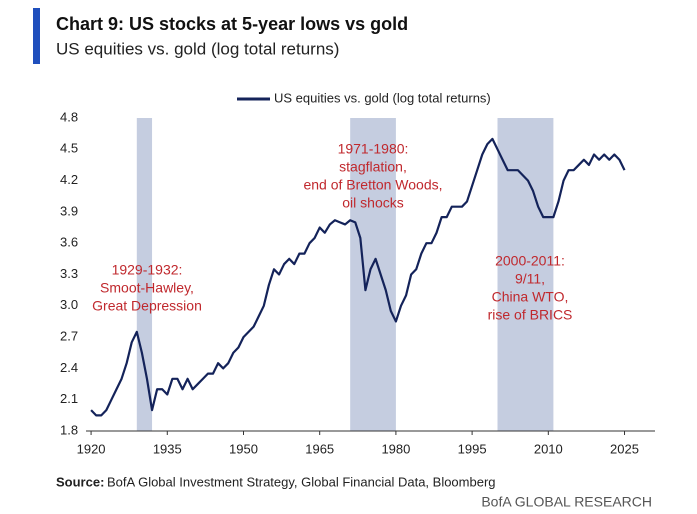 Image resolution: width=697 pixels, height=514 pixels. I want to click on x-tick-label: 1995, so click(472, 448).